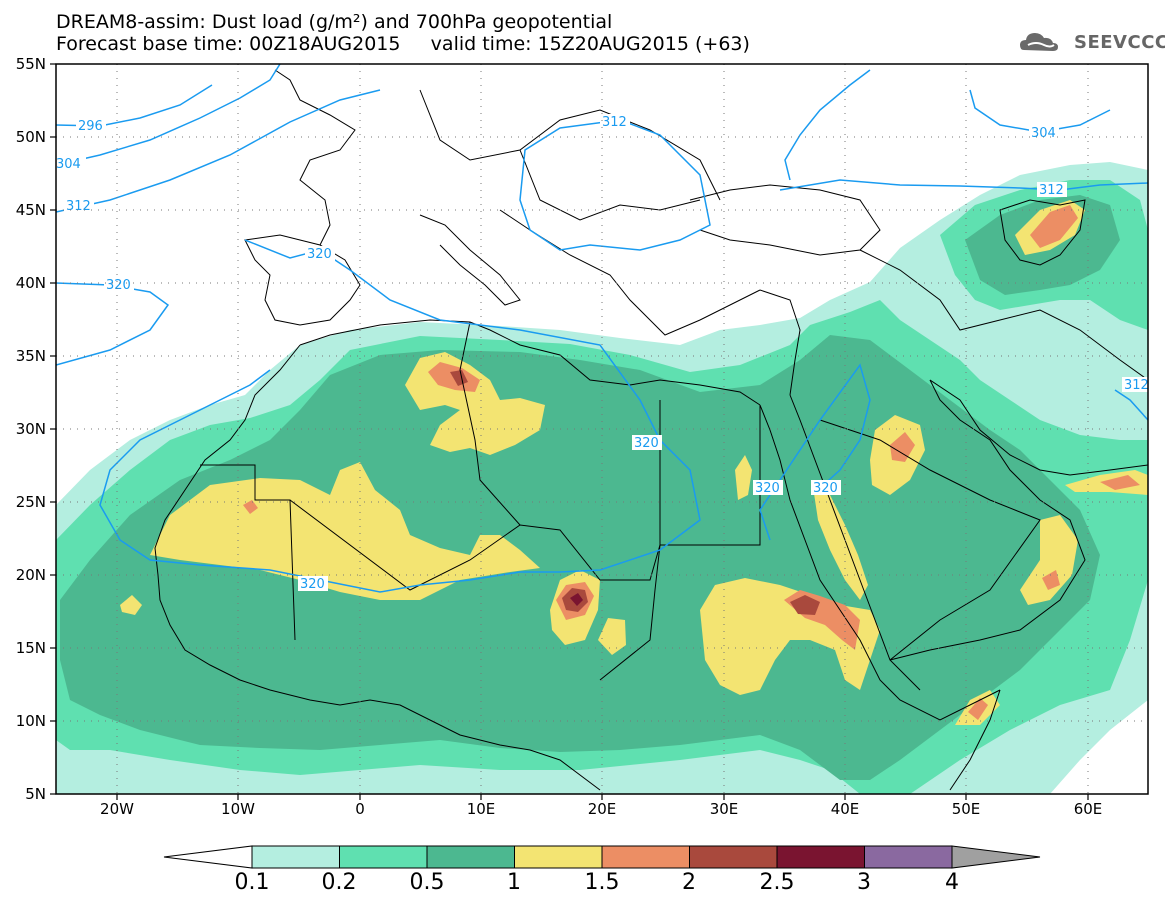  Describe the element at coordinates (689, 882) in the screenshot. I see `colorbar-label: 2` at that location.